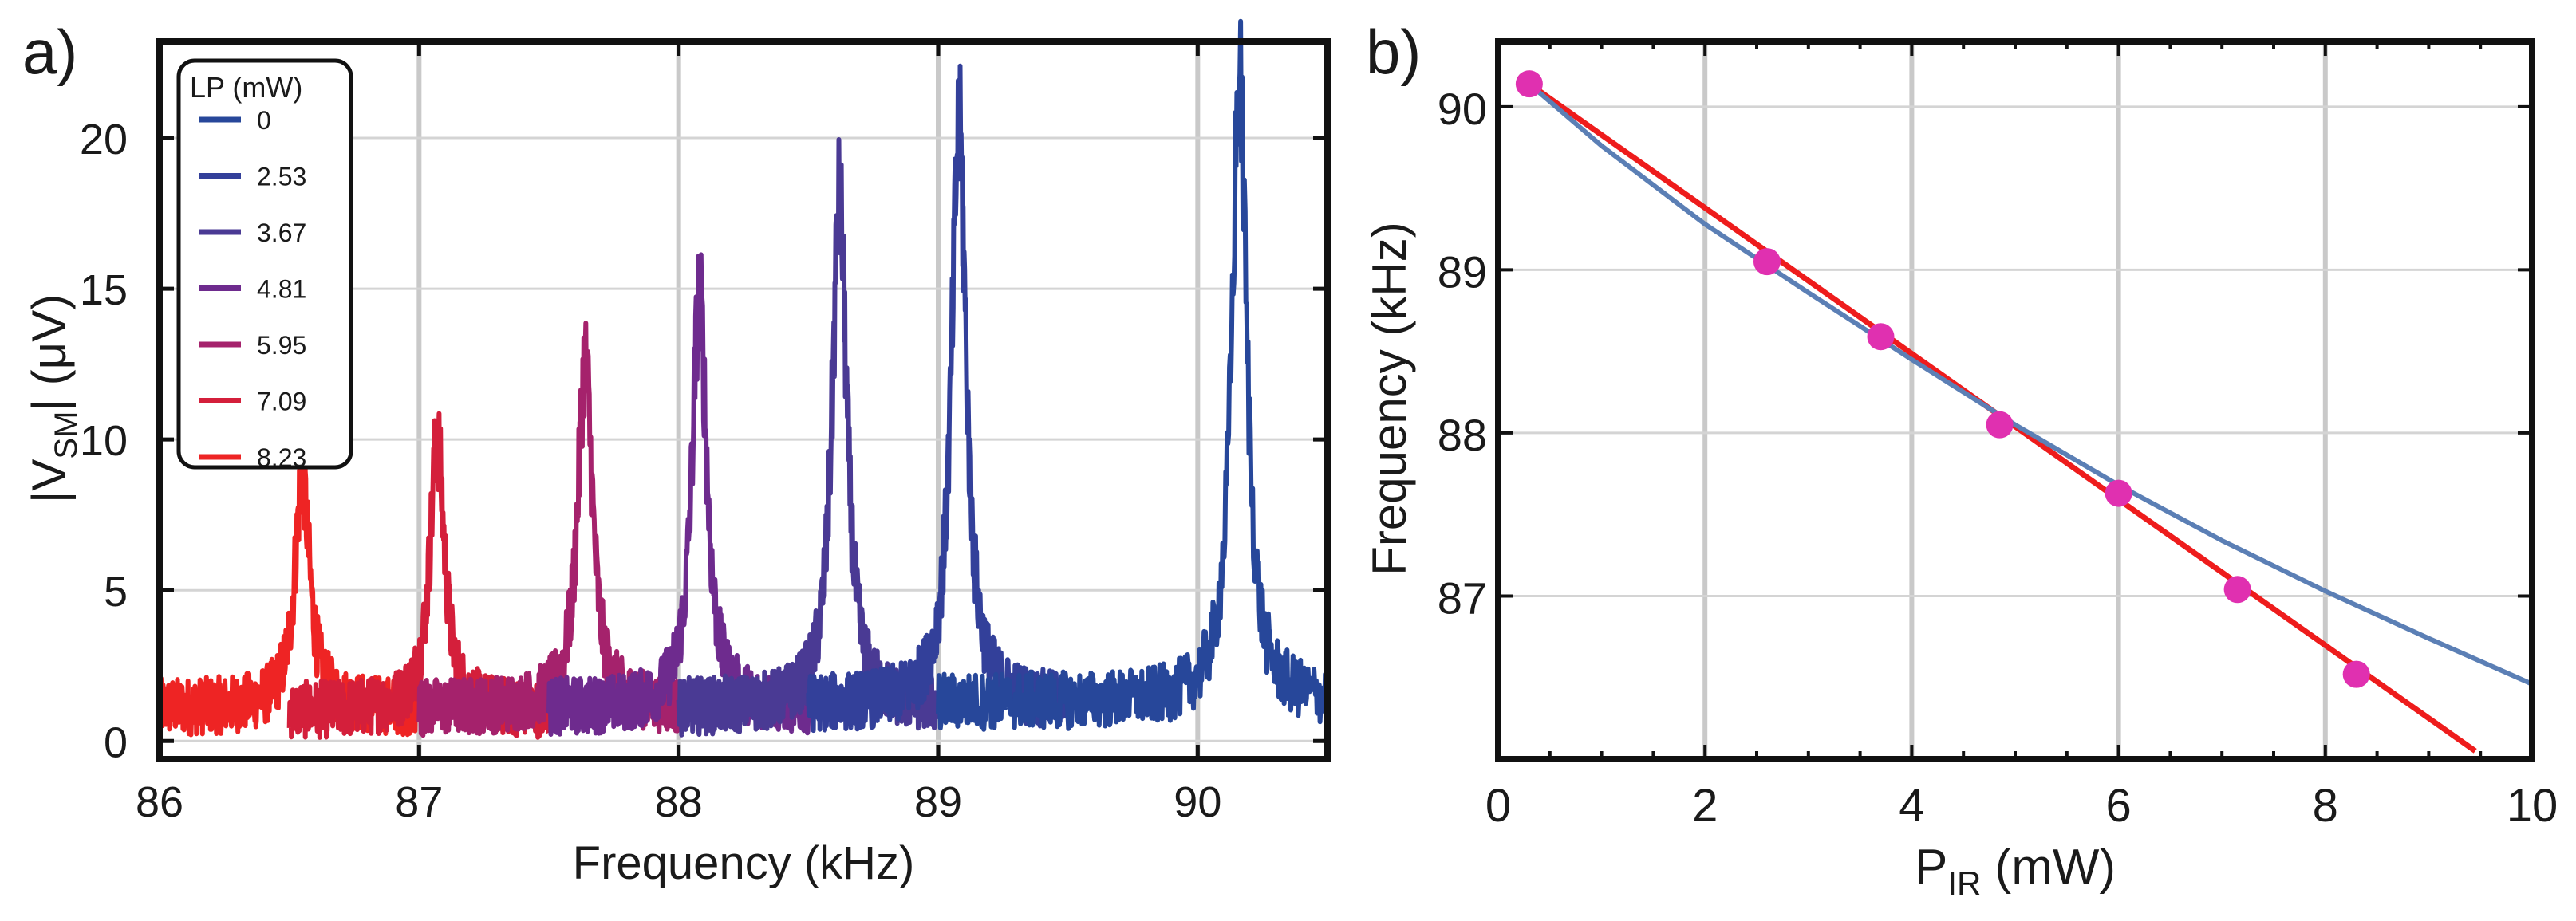 The image size is (2576, 921). I want to click on legend-entry-label: 7.09, so click(281, 402).